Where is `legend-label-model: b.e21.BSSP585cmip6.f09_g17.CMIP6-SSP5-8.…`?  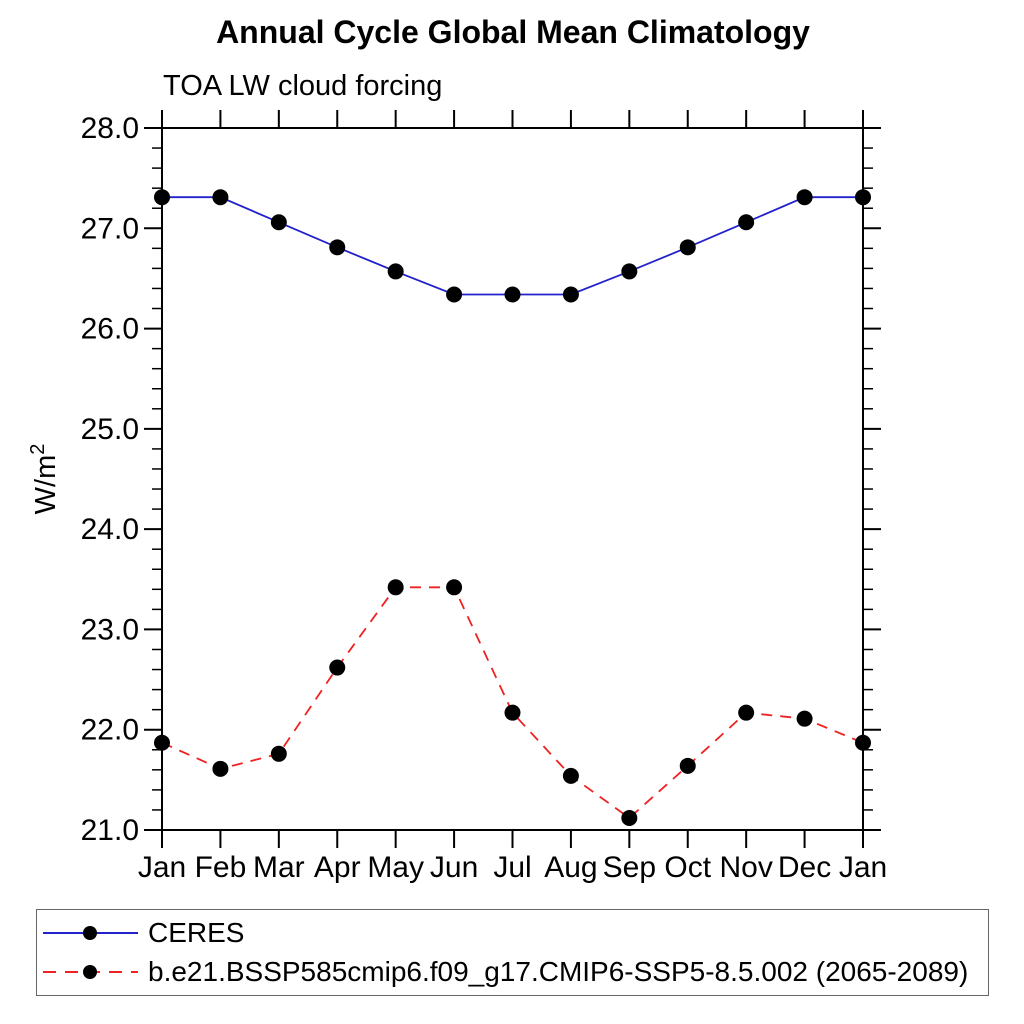 legend-label-model: b.e21.BSSP585cmip6.f09_g17.CMIP6-SSP5-8.… is located at coordinates (558, 971).